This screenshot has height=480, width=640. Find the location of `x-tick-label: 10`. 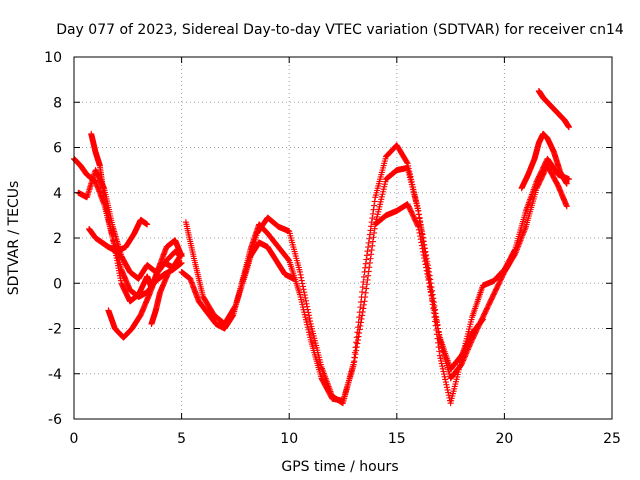

x-tick-label: 10 is located at coordinates (289, 439).